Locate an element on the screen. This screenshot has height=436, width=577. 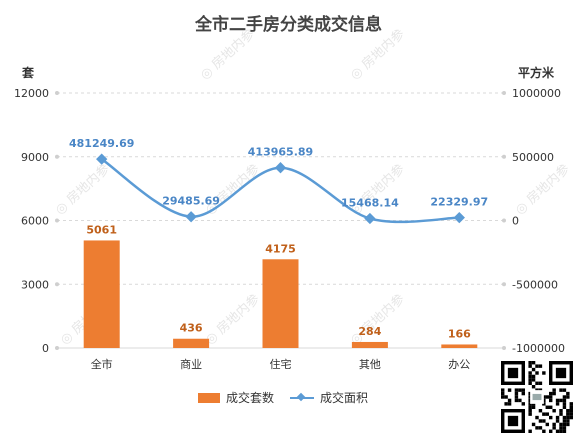
x-tick-label: 其他 is located at coordinates (370, 364).